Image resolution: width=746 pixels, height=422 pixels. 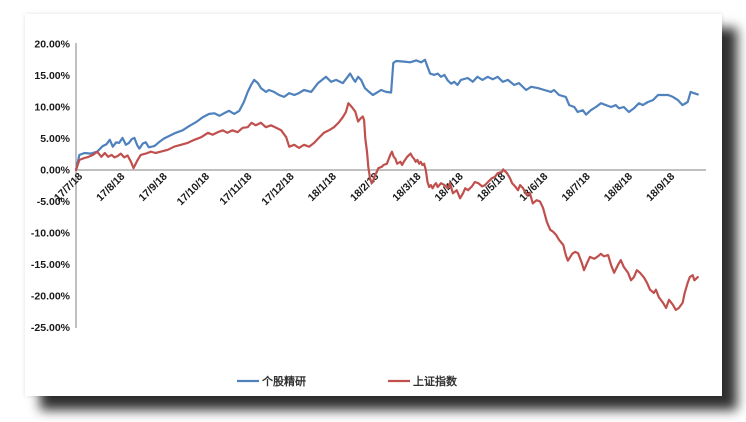 What do you see at coordinates (347, 381) in the screenshot?
I see `chart-legend: 个股精研 上证指数` at bounding box center [347, 381].